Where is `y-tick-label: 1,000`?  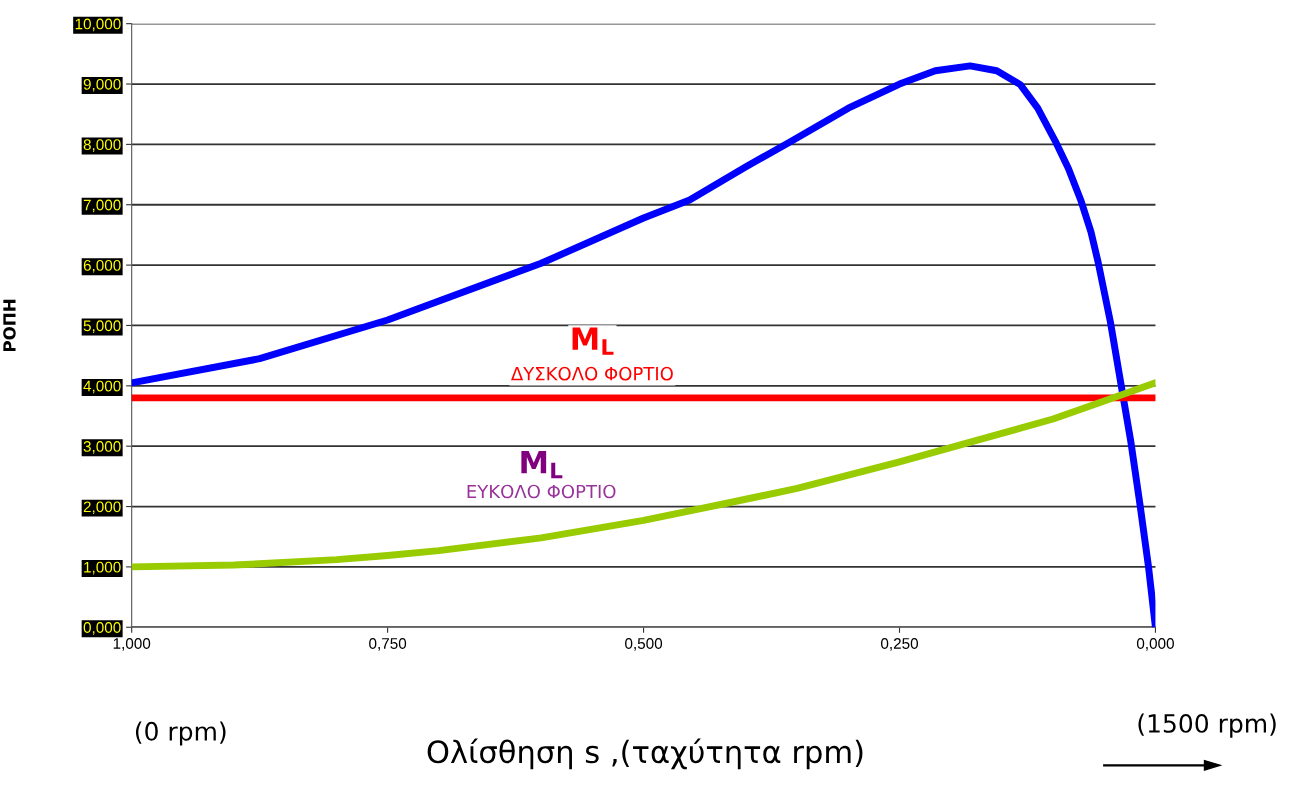
y-tick-label: 1,000 is located at coordinates (102, 568).